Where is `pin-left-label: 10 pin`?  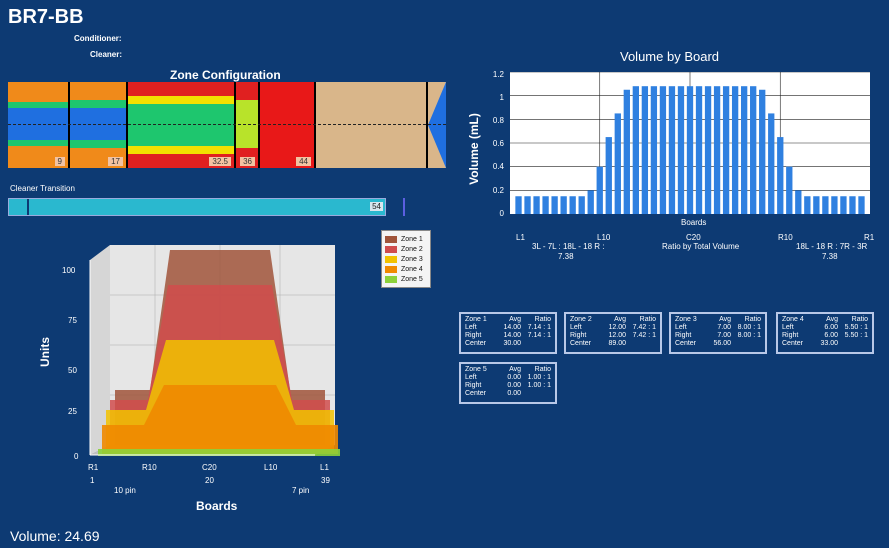 pin-left-label: 10 pin is located at coordinates (125, 490).